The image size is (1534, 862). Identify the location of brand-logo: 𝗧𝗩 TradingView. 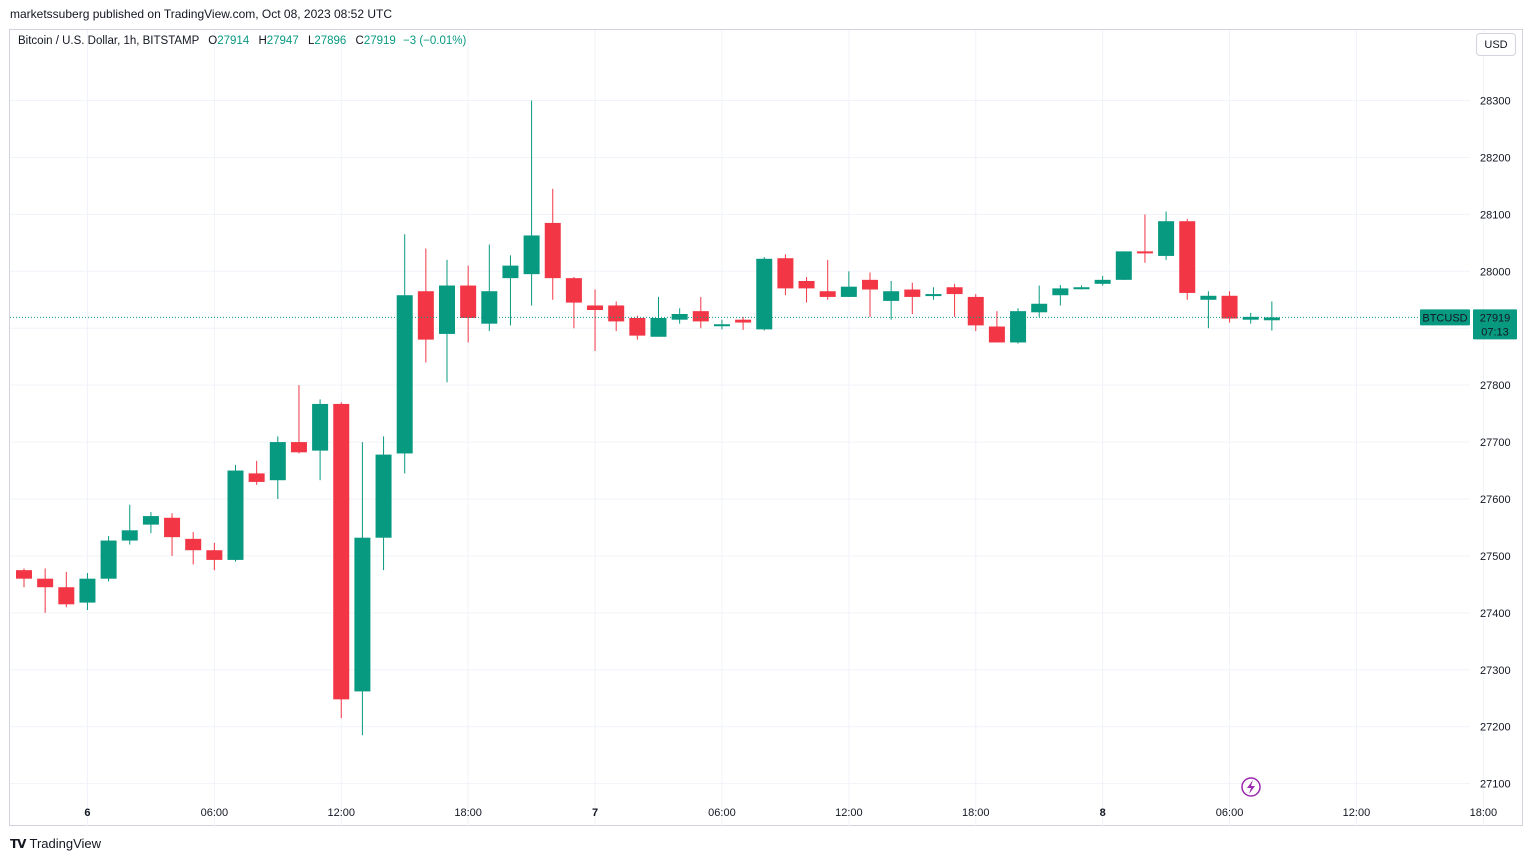
(55, 843).